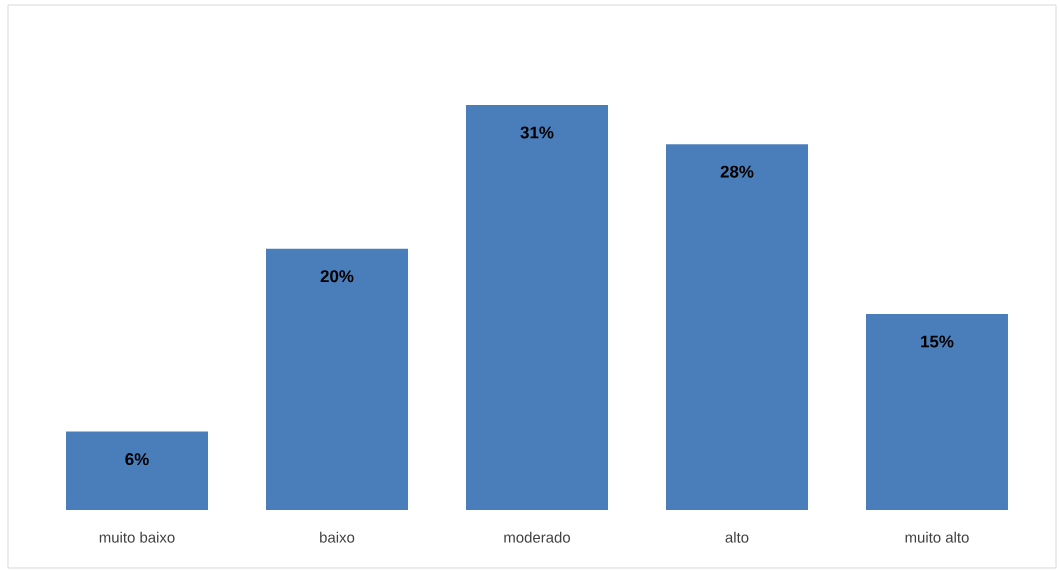  Describe the element at coordinates (737, 537) in the screenshot. I see `x-tick-label: alto` at that location.